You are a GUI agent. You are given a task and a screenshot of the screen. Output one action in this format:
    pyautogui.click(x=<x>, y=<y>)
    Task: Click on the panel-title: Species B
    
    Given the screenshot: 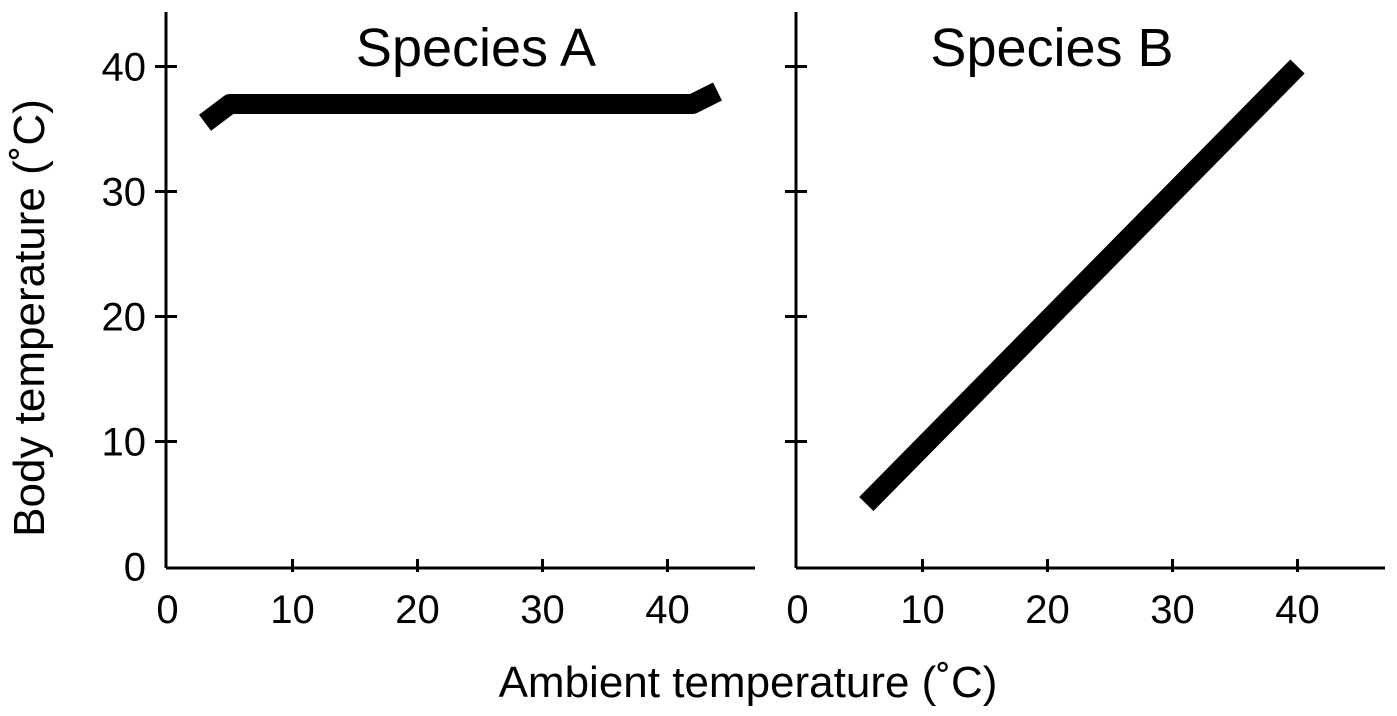 What is the action you would take?
    pyautogui.click(x=1051, y=48)
    